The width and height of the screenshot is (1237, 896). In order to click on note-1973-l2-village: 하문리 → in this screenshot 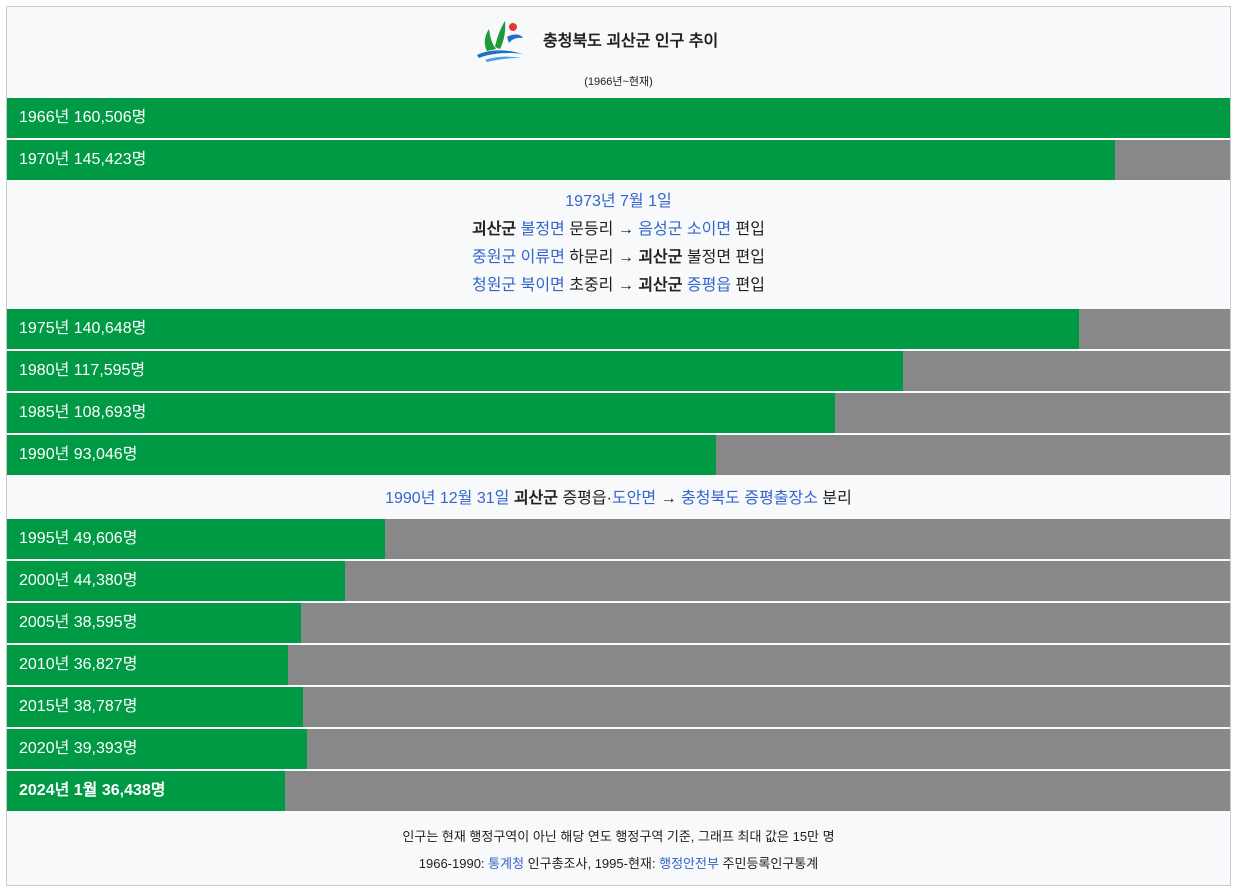, I will do `click(601, 257)`.